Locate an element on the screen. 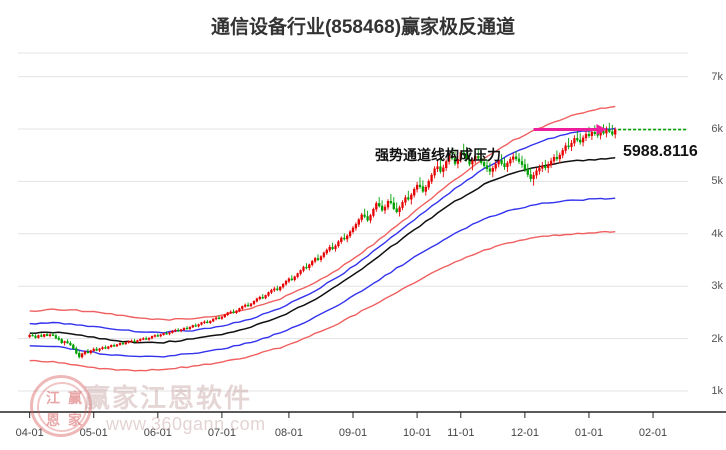 This screenshot has width=726, height=450. annotation-label: 强势通道线构成压力 is located at coordinates (438, 155).